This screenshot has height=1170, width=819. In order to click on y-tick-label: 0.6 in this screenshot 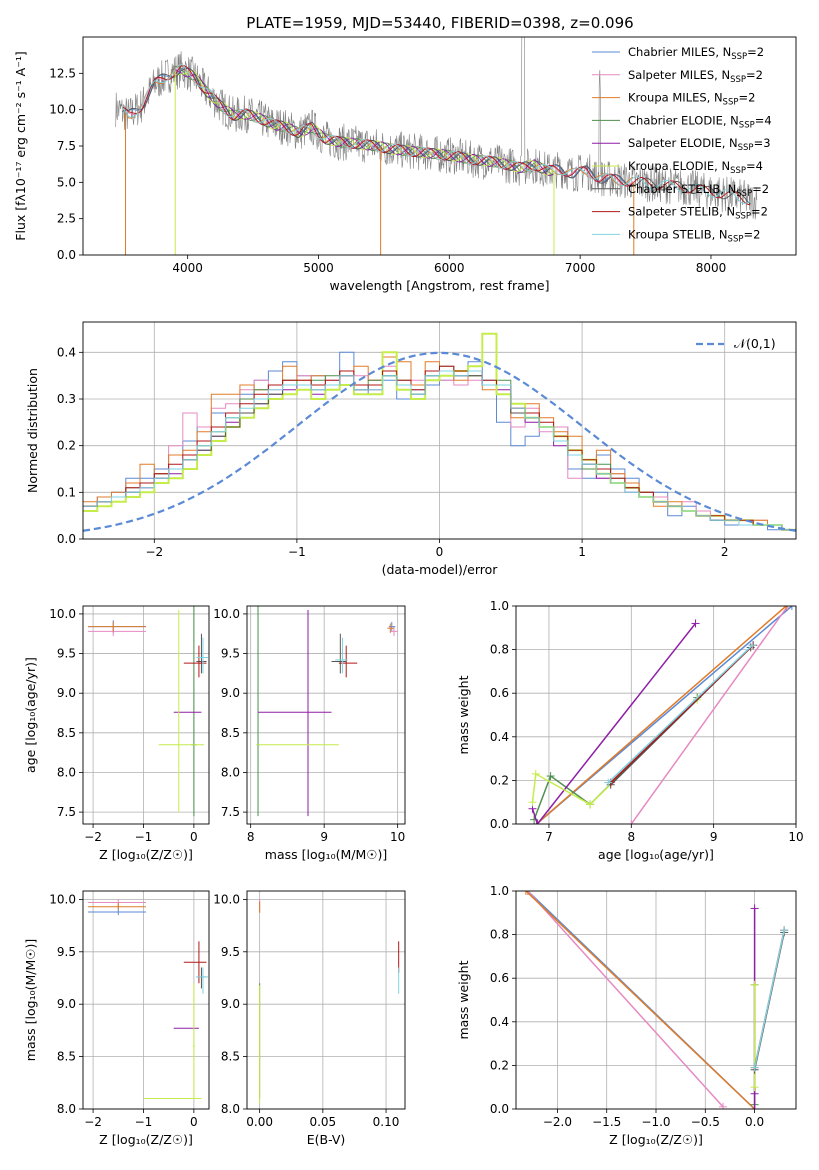, I will do `click(499, 978)`.